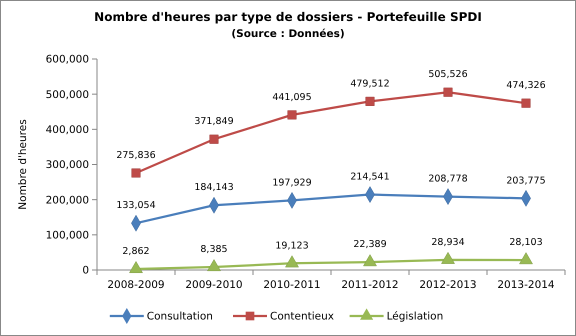 This screenshot has width=576, height=336. I want to click on legend-label: Contentieux, so click(302, 316).